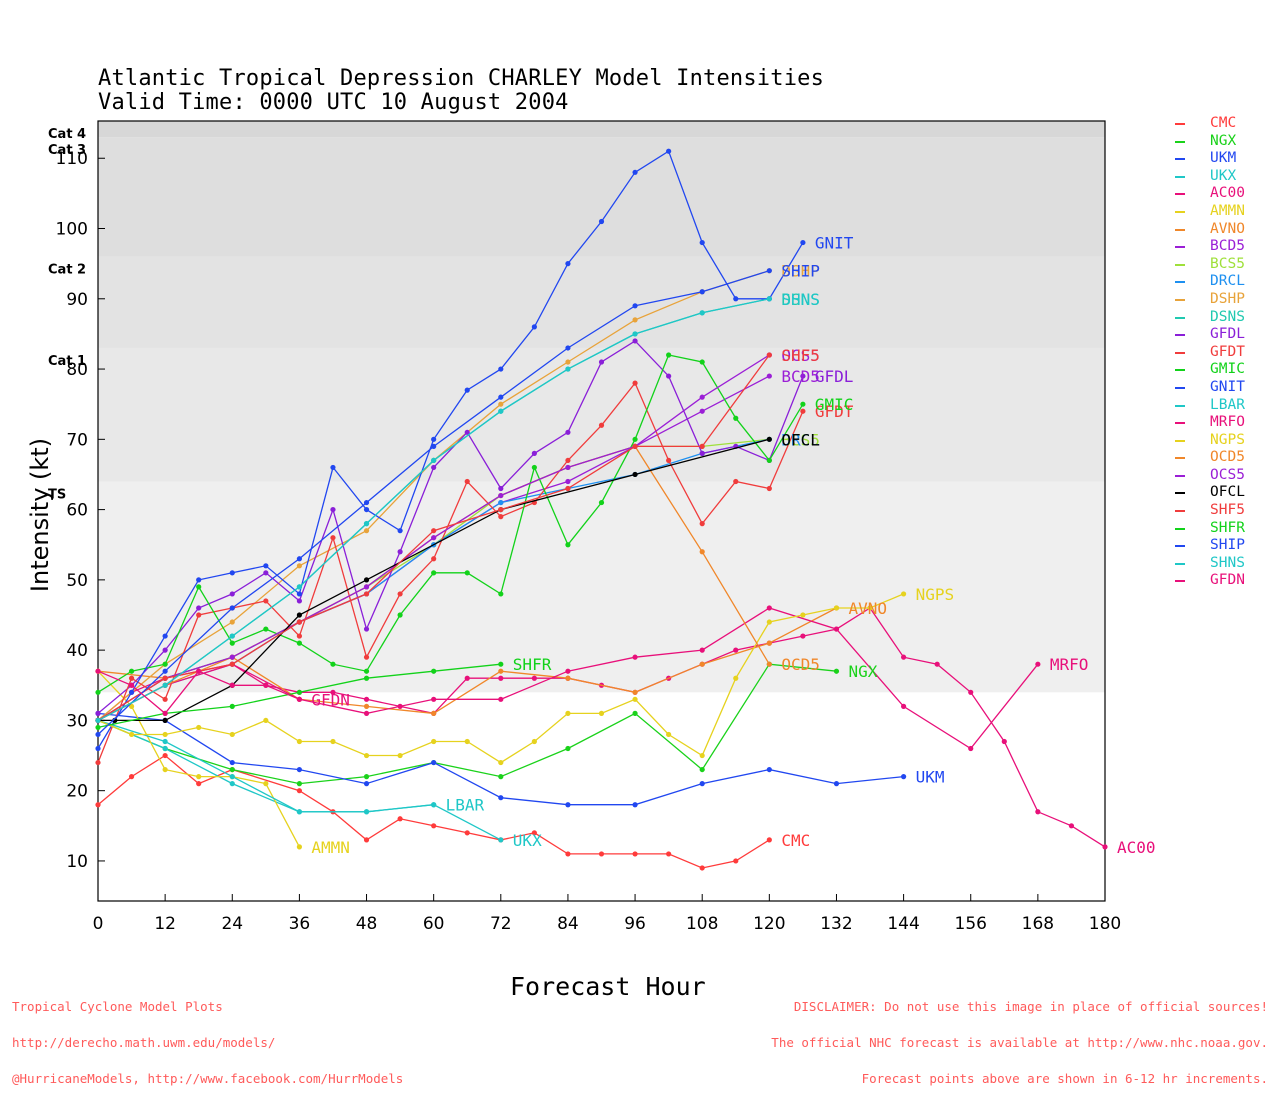  I want to click on series-end-label: OCS5, so click(800, 355).